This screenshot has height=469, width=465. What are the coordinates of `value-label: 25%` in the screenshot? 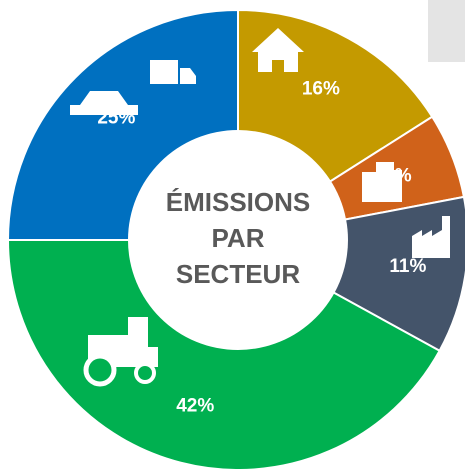 It's located at (116, 117).